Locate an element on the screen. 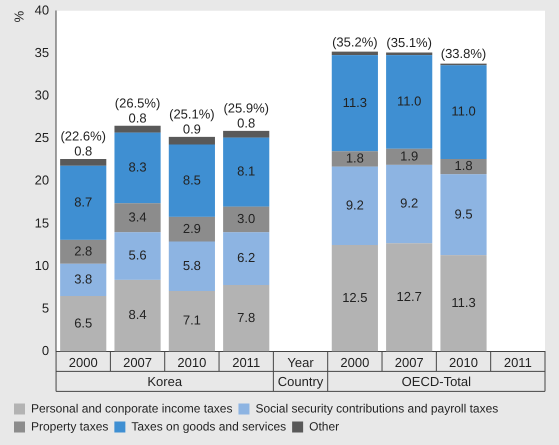 The height and width of the screenshot is (445, 559). total-label: (25.9%) is located at coordinates (246, 108).